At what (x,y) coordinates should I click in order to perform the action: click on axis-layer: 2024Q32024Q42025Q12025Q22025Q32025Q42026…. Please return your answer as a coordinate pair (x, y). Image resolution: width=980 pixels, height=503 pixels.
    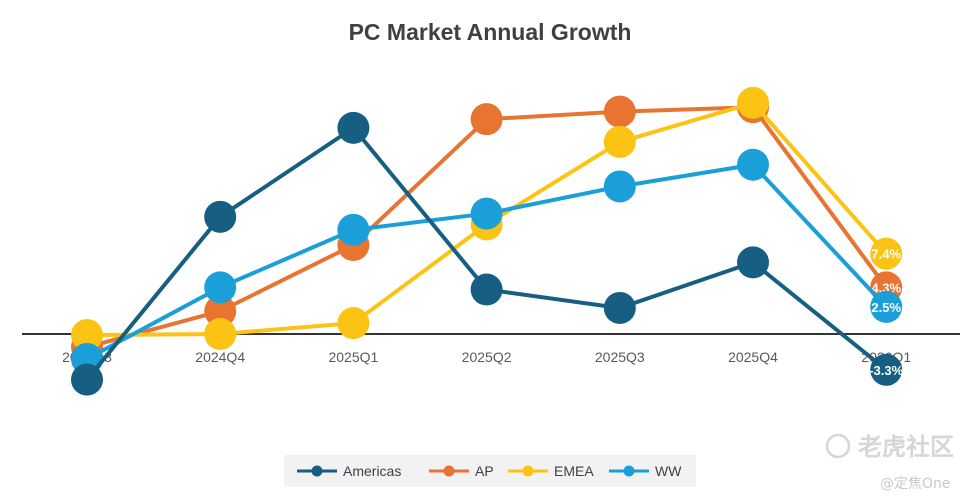
    Looking at the image, I should click on (491, 349).